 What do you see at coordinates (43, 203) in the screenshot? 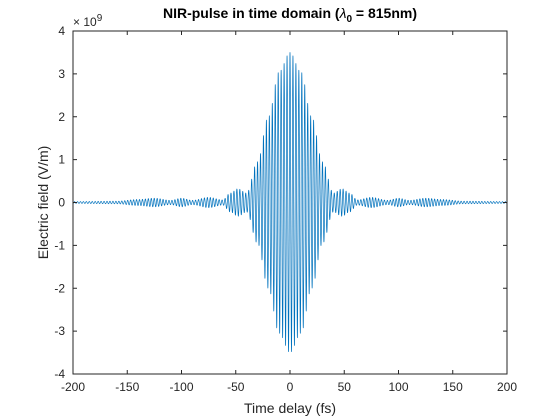
I see `y-axis-label: Electric field (V/m)` at bounding box center [43, 203].